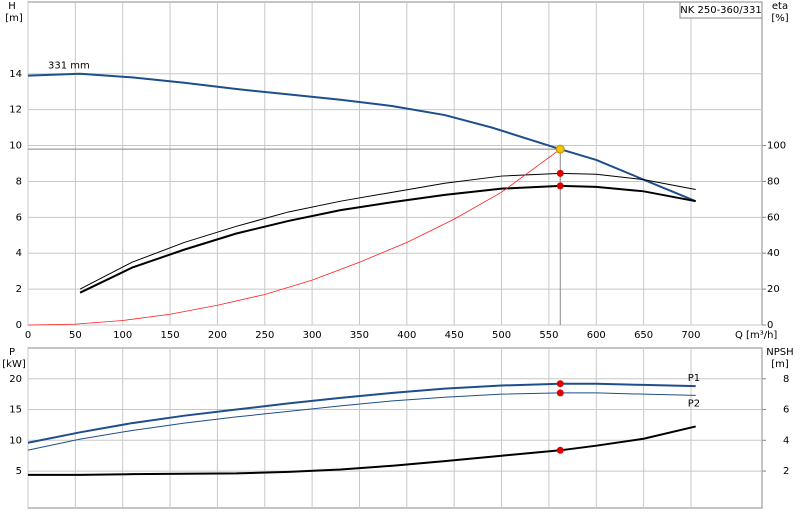 The image size is (800, 520). What do you see at coordinates (770, 325) in the screenshot?
I see `y2-tick-label: 0` at bounding box center [770, 325].